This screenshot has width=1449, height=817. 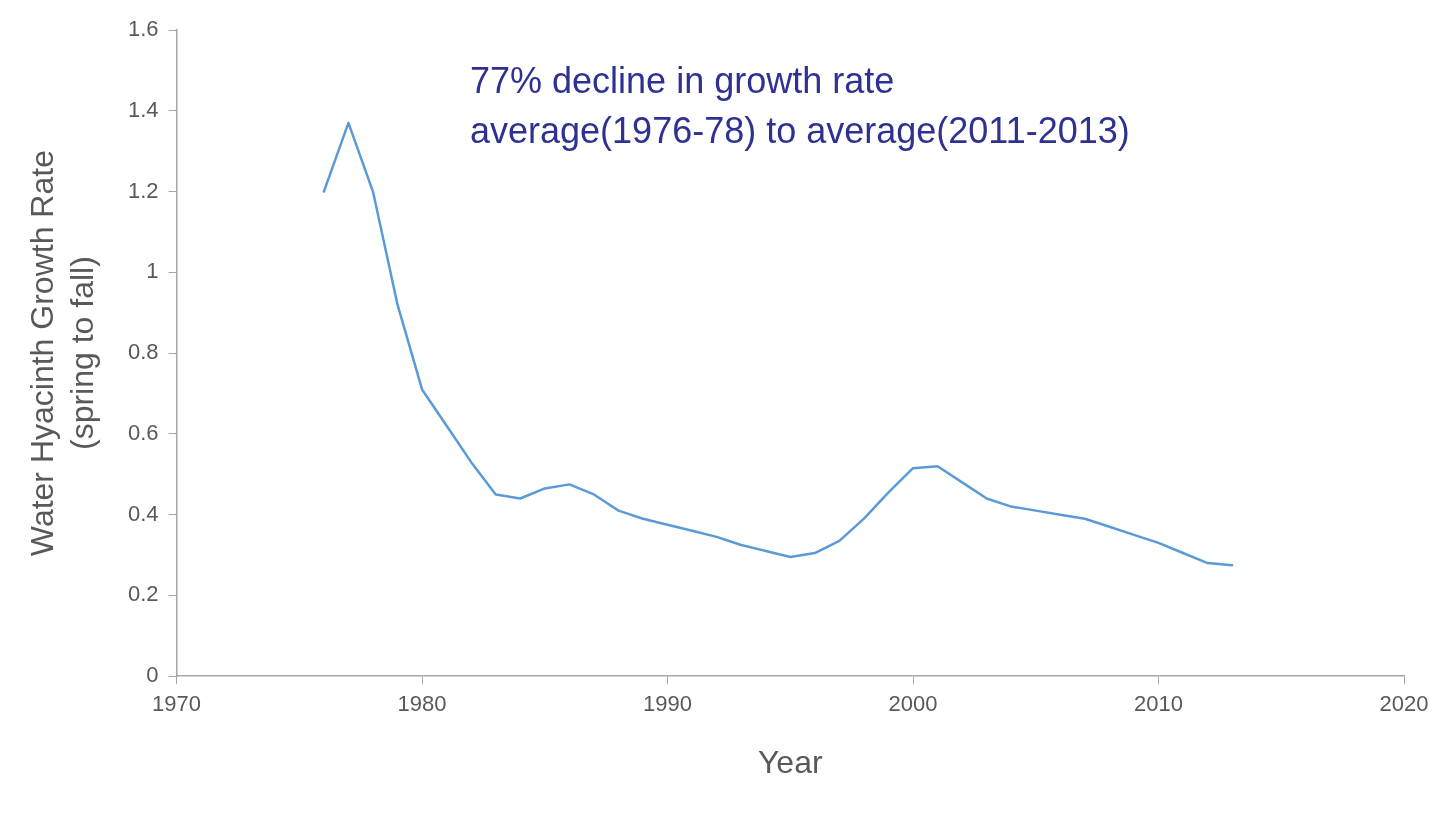 I want to click on x-tick-label: 1990, so click(x=668, y=704).